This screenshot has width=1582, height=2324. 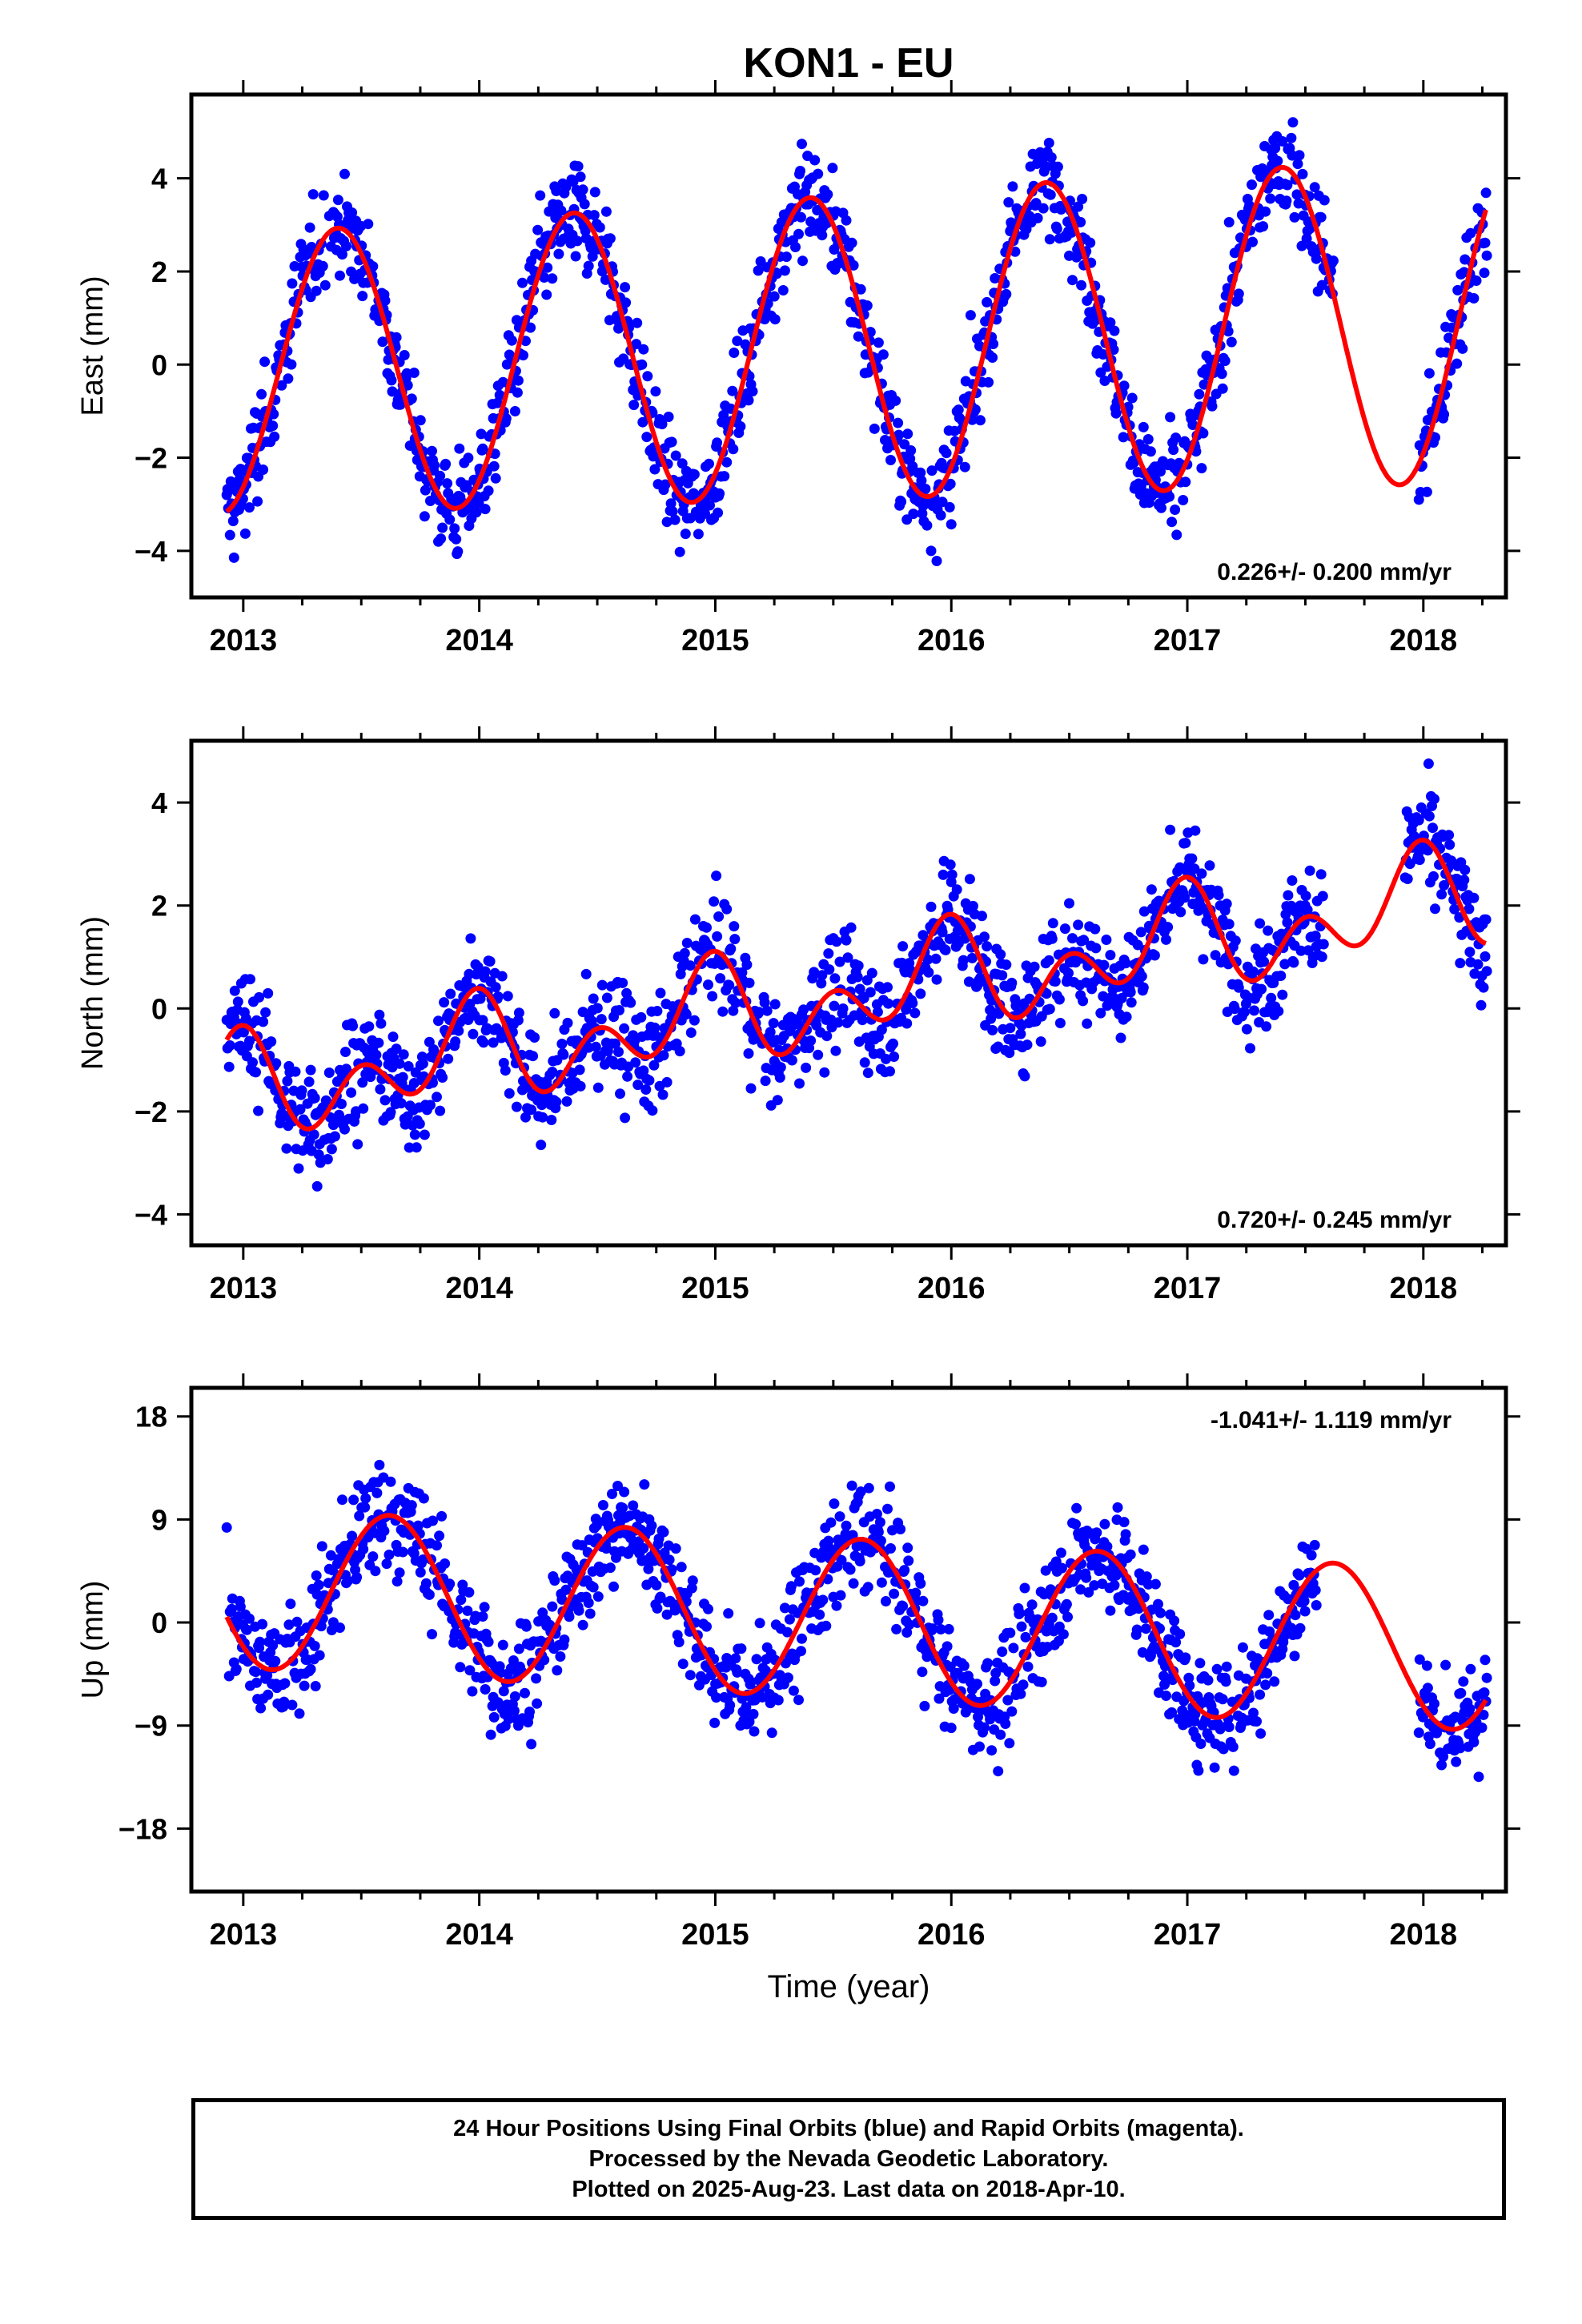 What do you see at coordinates (1188, 640) in the screenshot?
I see `x-tick-label: 2017` at bounding box center [1188, 640].